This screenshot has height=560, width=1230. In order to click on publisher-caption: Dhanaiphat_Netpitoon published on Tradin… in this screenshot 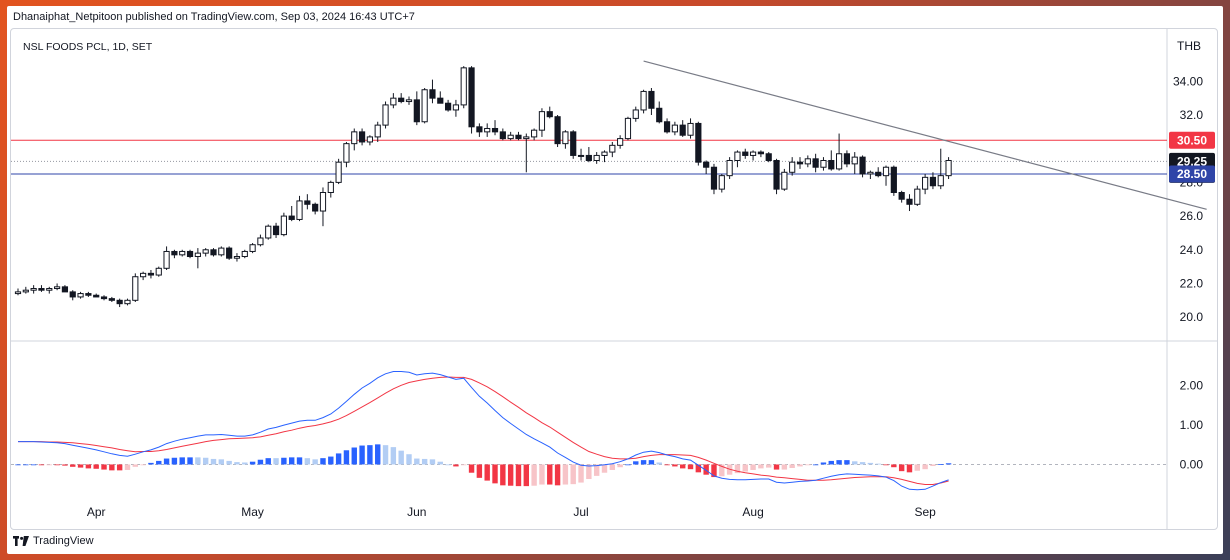, I will do `click(214, 17)`.